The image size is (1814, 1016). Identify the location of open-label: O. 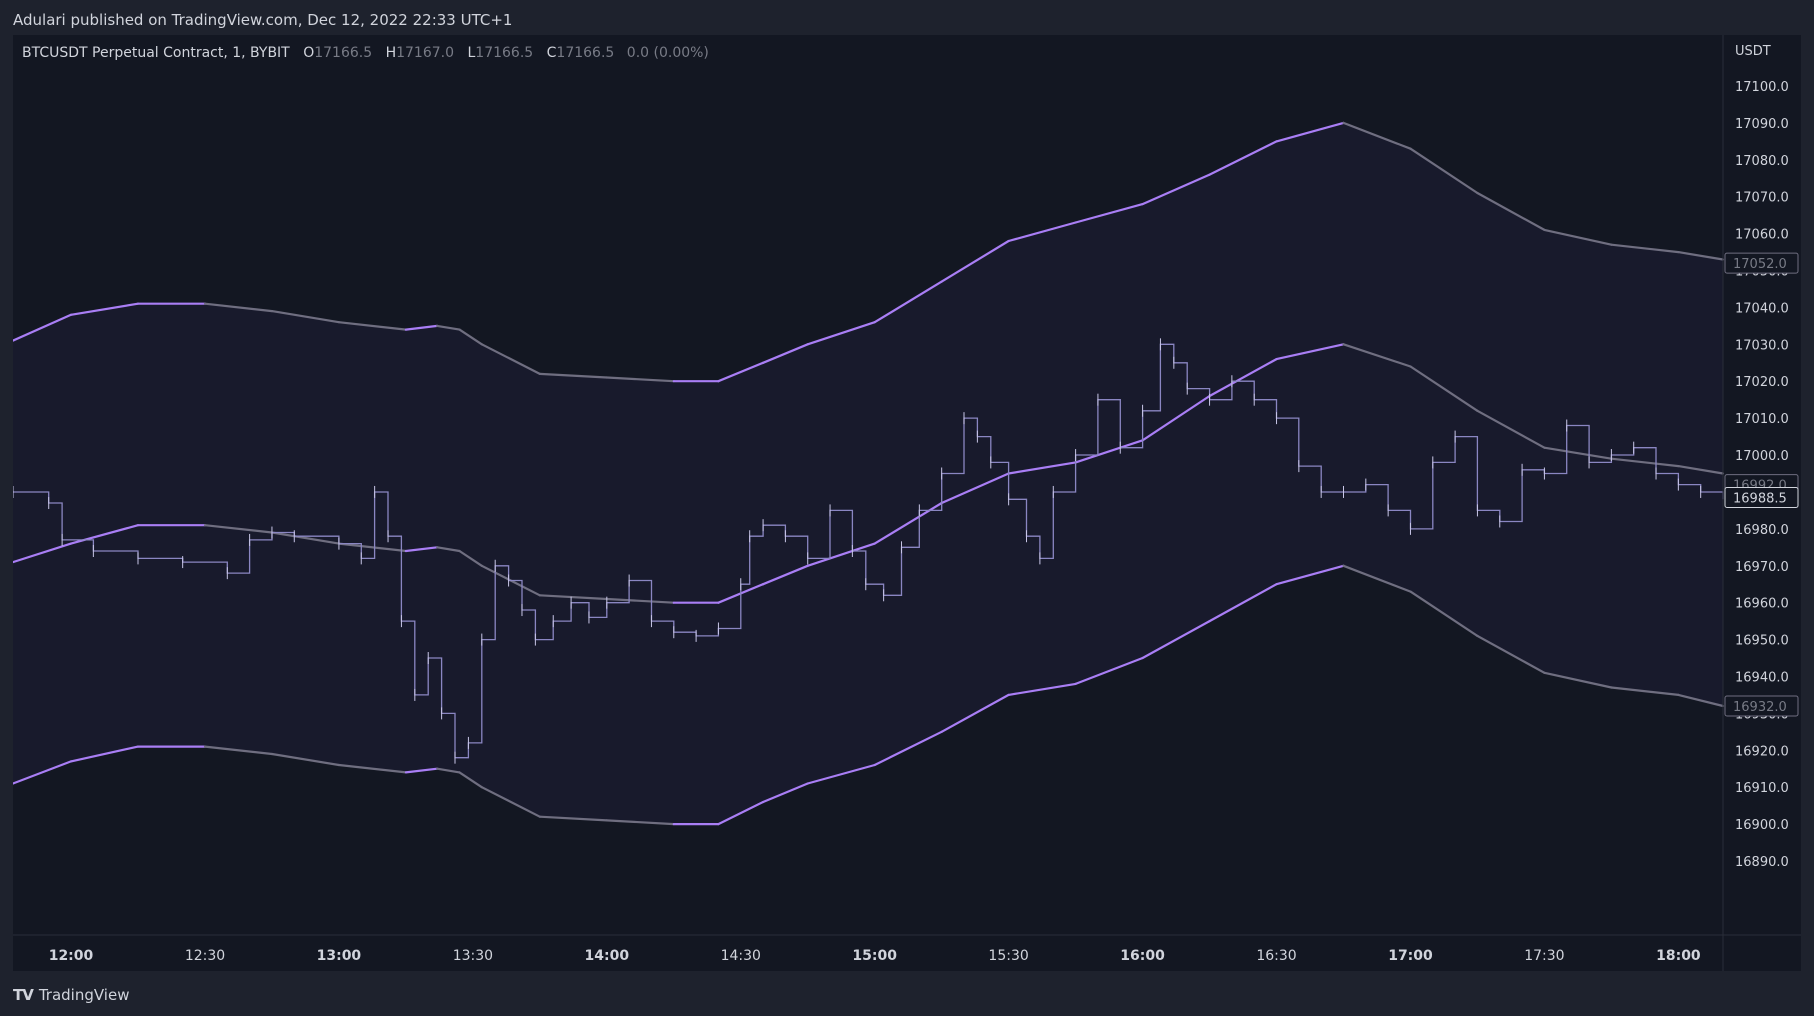
(309, 53).